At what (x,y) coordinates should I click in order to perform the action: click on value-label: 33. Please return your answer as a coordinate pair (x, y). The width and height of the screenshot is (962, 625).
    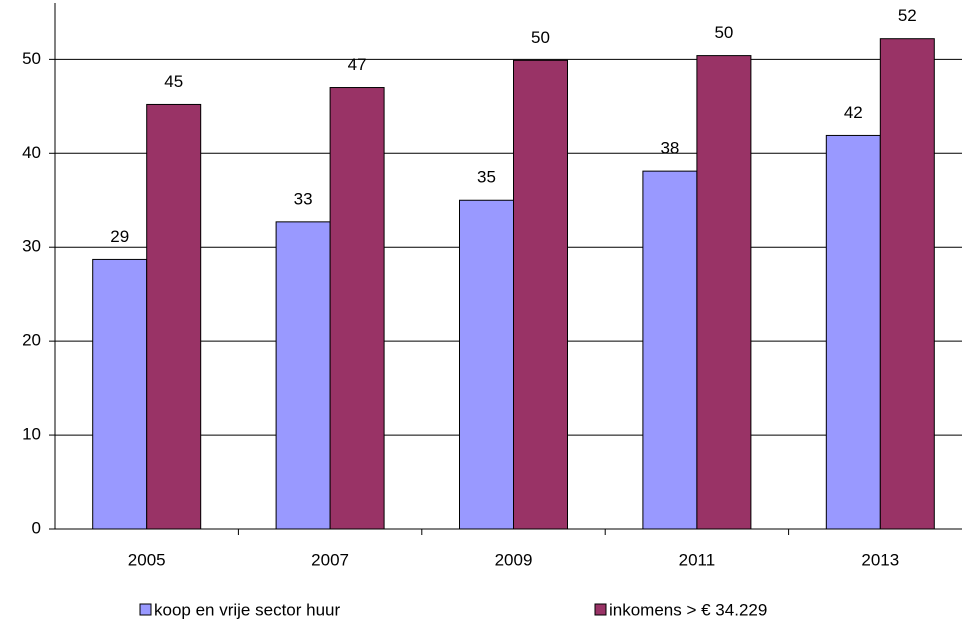
    Looking at the image, I should click on (303, 198).